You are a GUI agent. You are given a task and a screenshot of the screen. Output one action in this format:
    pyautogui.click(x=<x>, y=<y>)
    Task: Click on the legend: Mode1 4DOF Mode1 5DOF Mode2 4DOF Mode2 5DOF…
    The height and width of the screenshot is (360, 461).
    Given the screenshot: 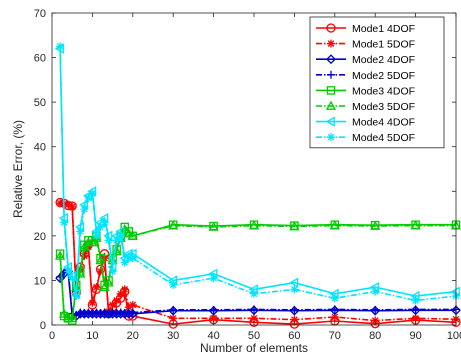 What is the action you would take?
    pyautogui.click(x=377, y=82)
    